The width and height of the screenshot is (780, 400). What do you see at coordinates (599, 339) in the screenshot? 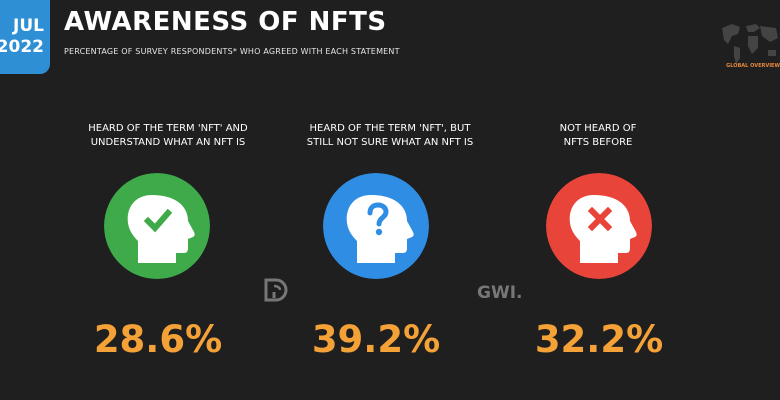
I see `value-label-3: 32.2%` at bounding box center [599, 339].